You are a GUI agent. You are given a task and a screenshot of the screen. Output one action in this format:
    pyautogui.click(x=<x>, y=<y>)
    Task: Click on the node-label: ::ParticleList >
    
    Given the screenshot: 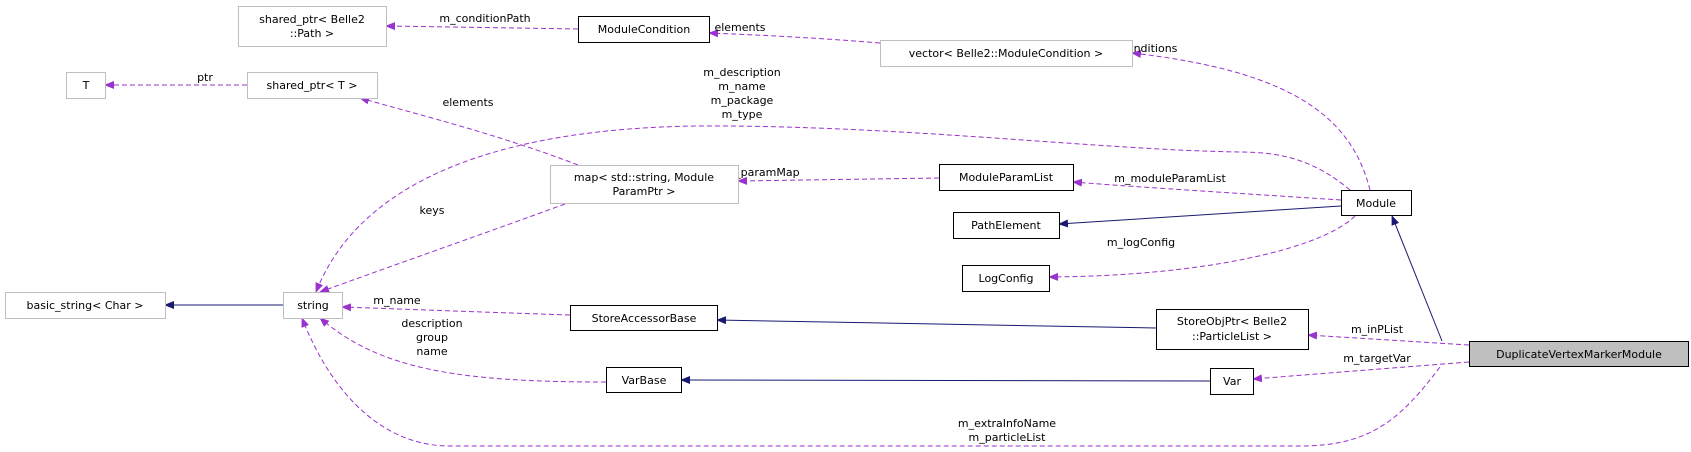 What is the action you would take?
    pyautogui.click(x=1232, y=336)
    